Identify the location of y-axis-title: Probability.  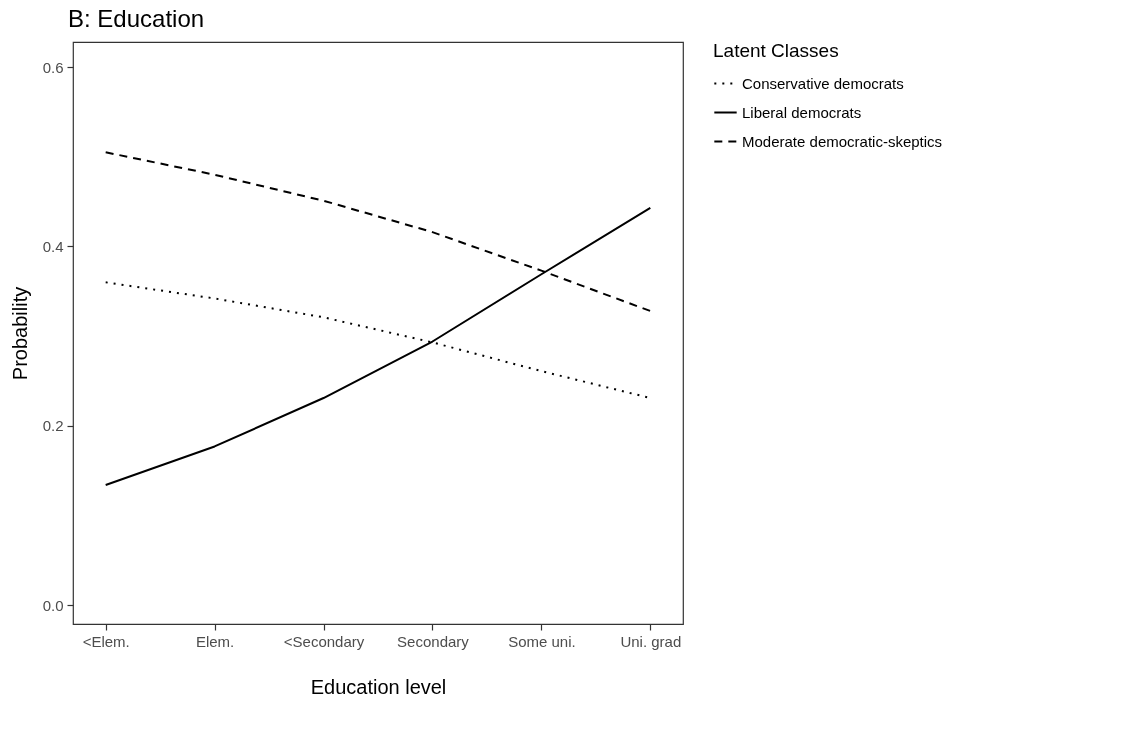
(19, 333).